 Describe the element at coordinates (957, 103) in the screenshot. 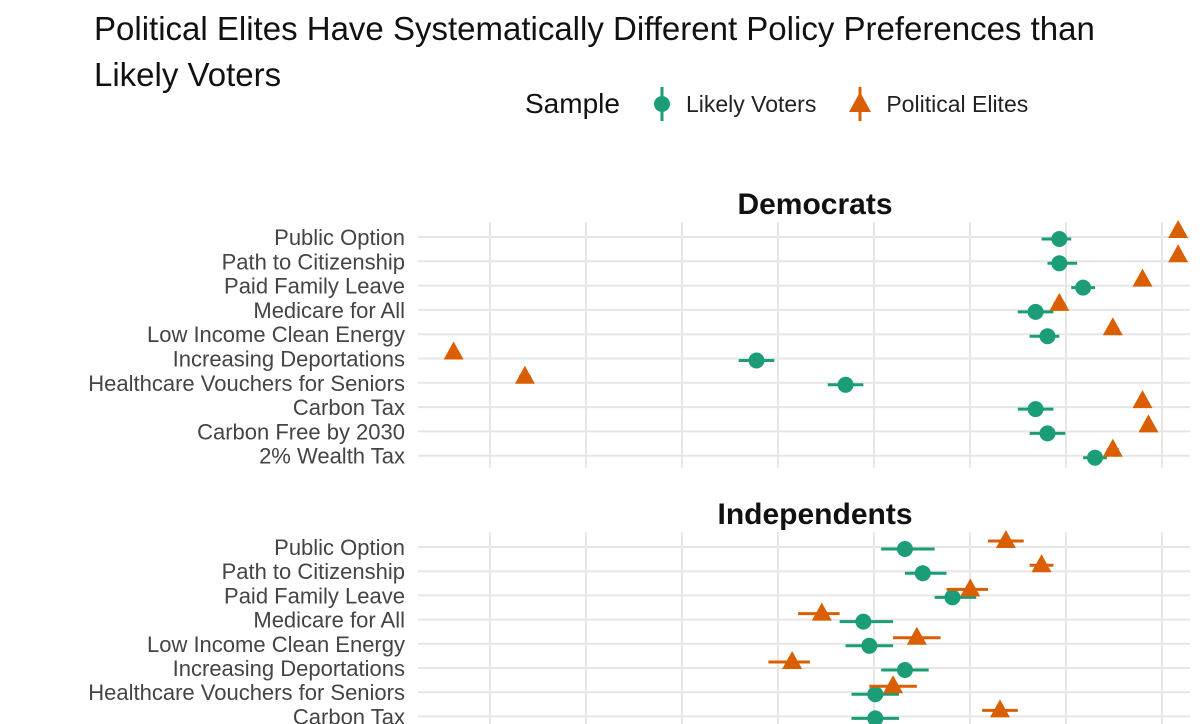

I see `legend-label: Political Elites` at that location.